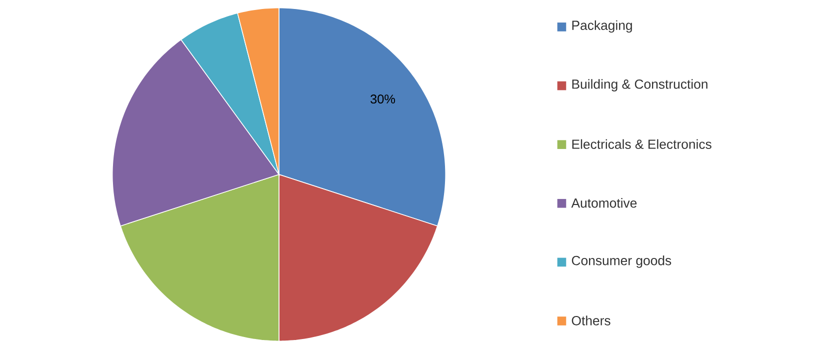  What do you see at coordinates (622, 262) in the screenshot?
I see `legend-label: Consumer goods` at bounding box center [622, 262].